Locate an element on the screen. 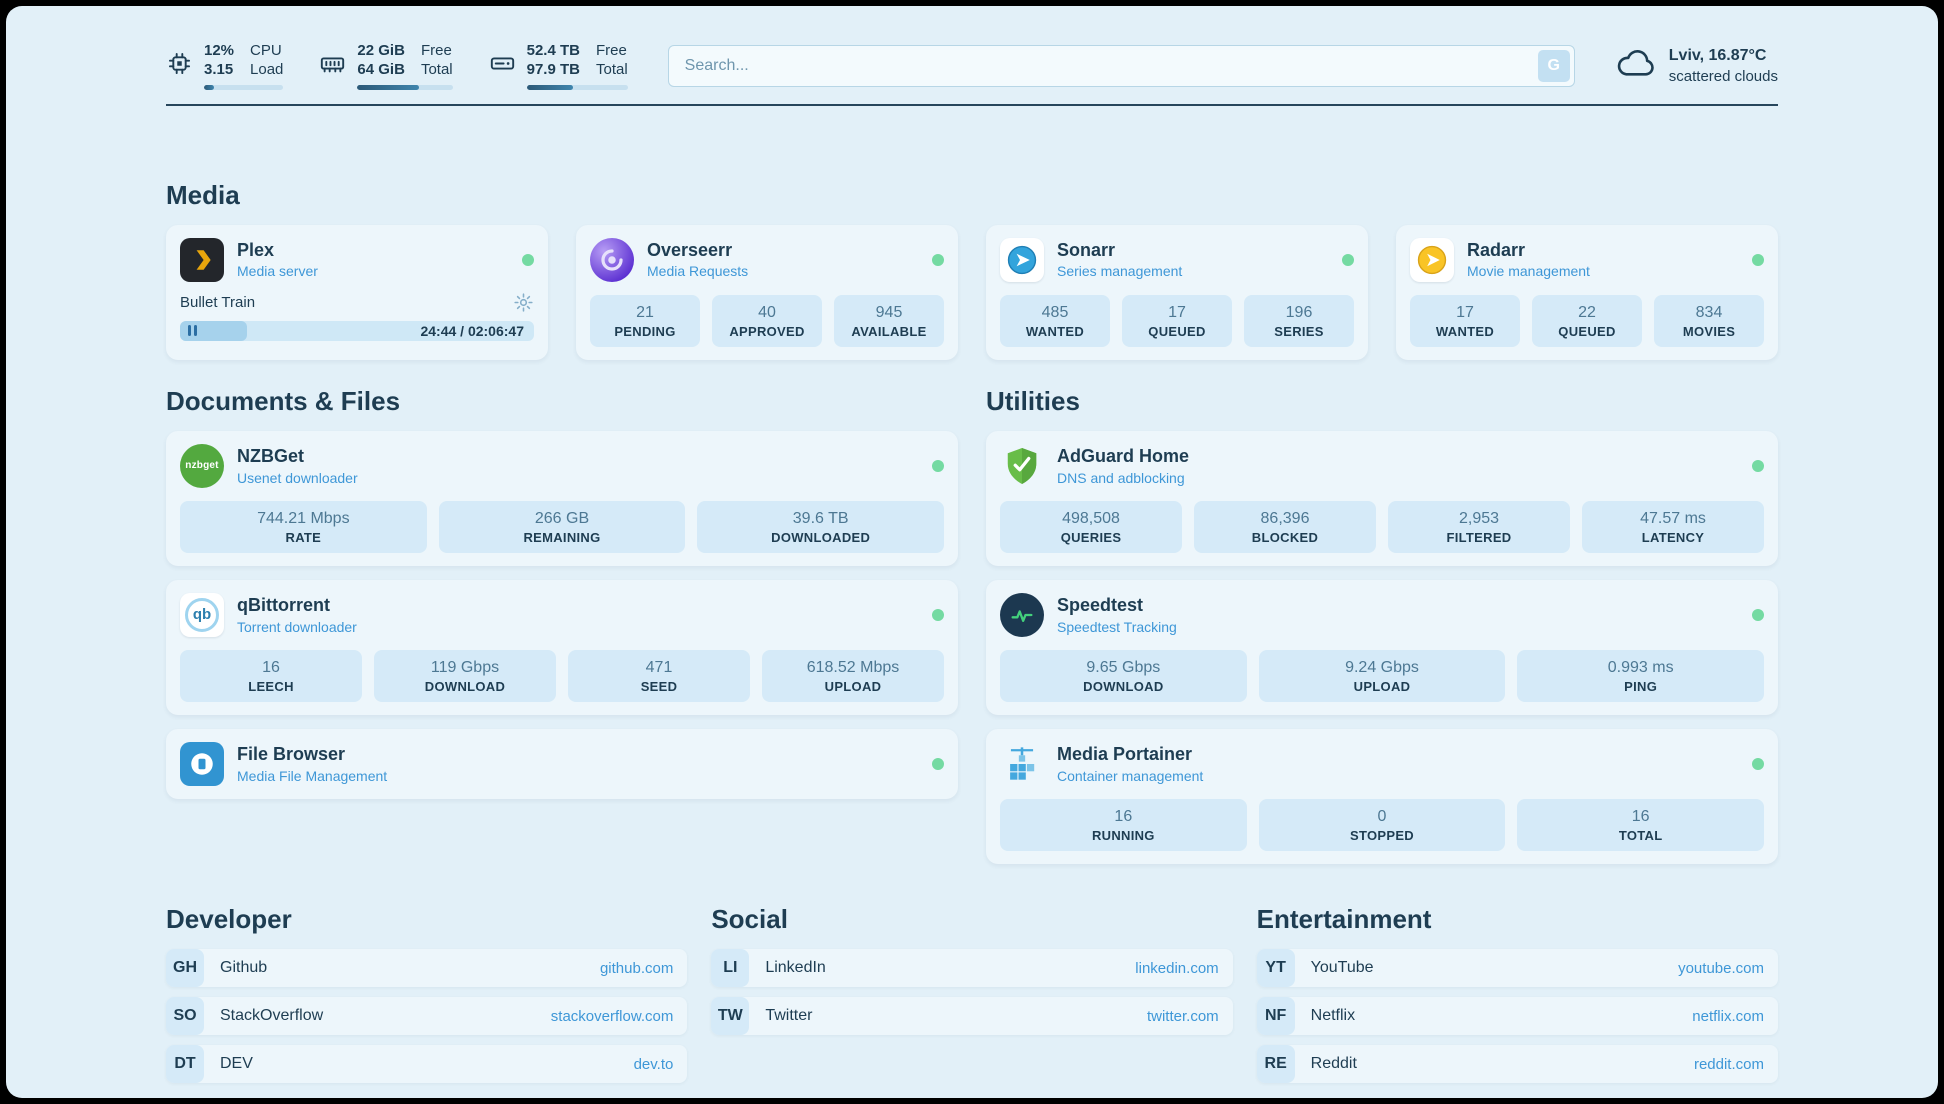  entertainment-section-title: Entertainment is located at coordinates (1344, 919).